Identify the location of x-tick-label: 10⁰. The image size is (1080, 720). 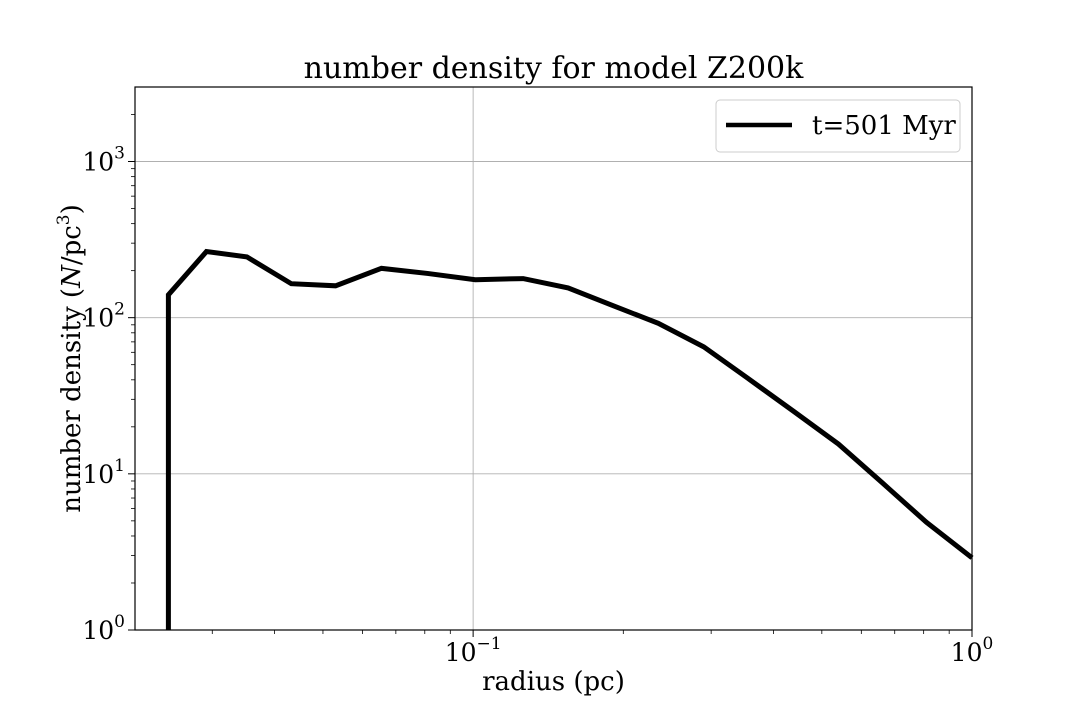
(972, 650).